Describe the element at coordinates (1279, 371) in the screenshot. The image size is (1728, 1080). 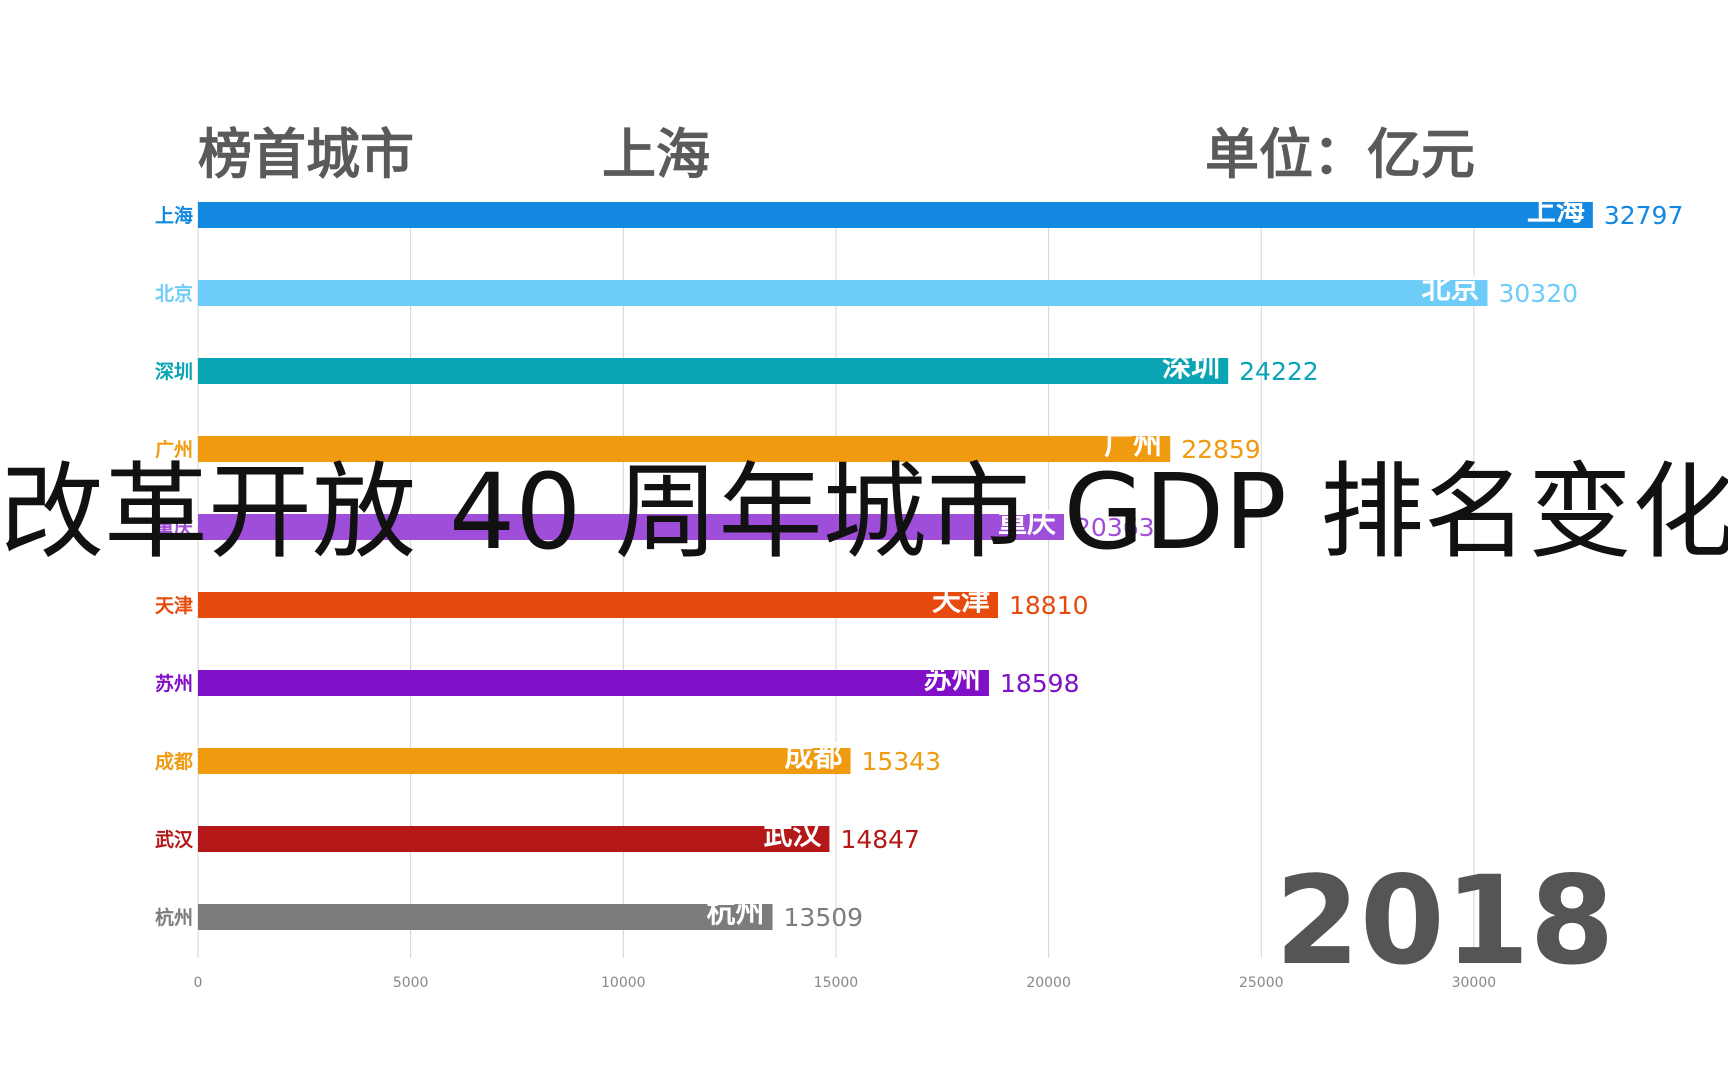
I see `value-label: 24222` at that location.